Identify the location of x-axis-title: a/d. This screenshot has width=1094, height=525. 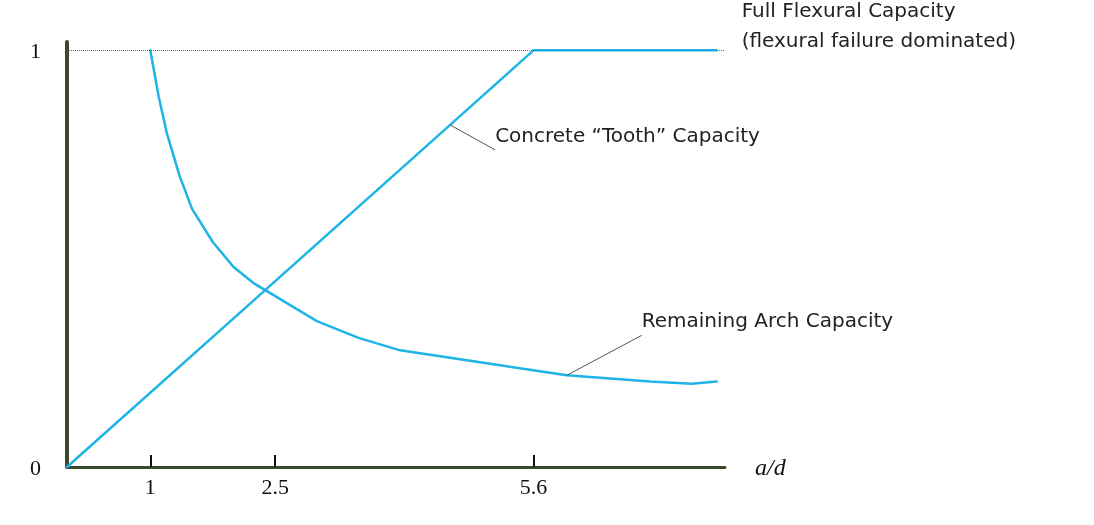
(771, 467).